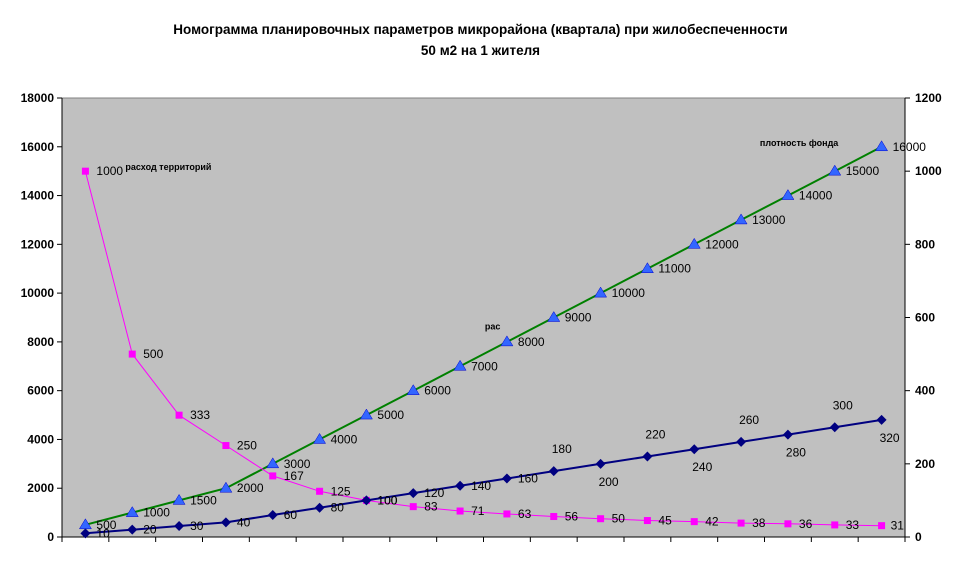  I want to click on right-axis-tick-label: 400, so click(925, 391).